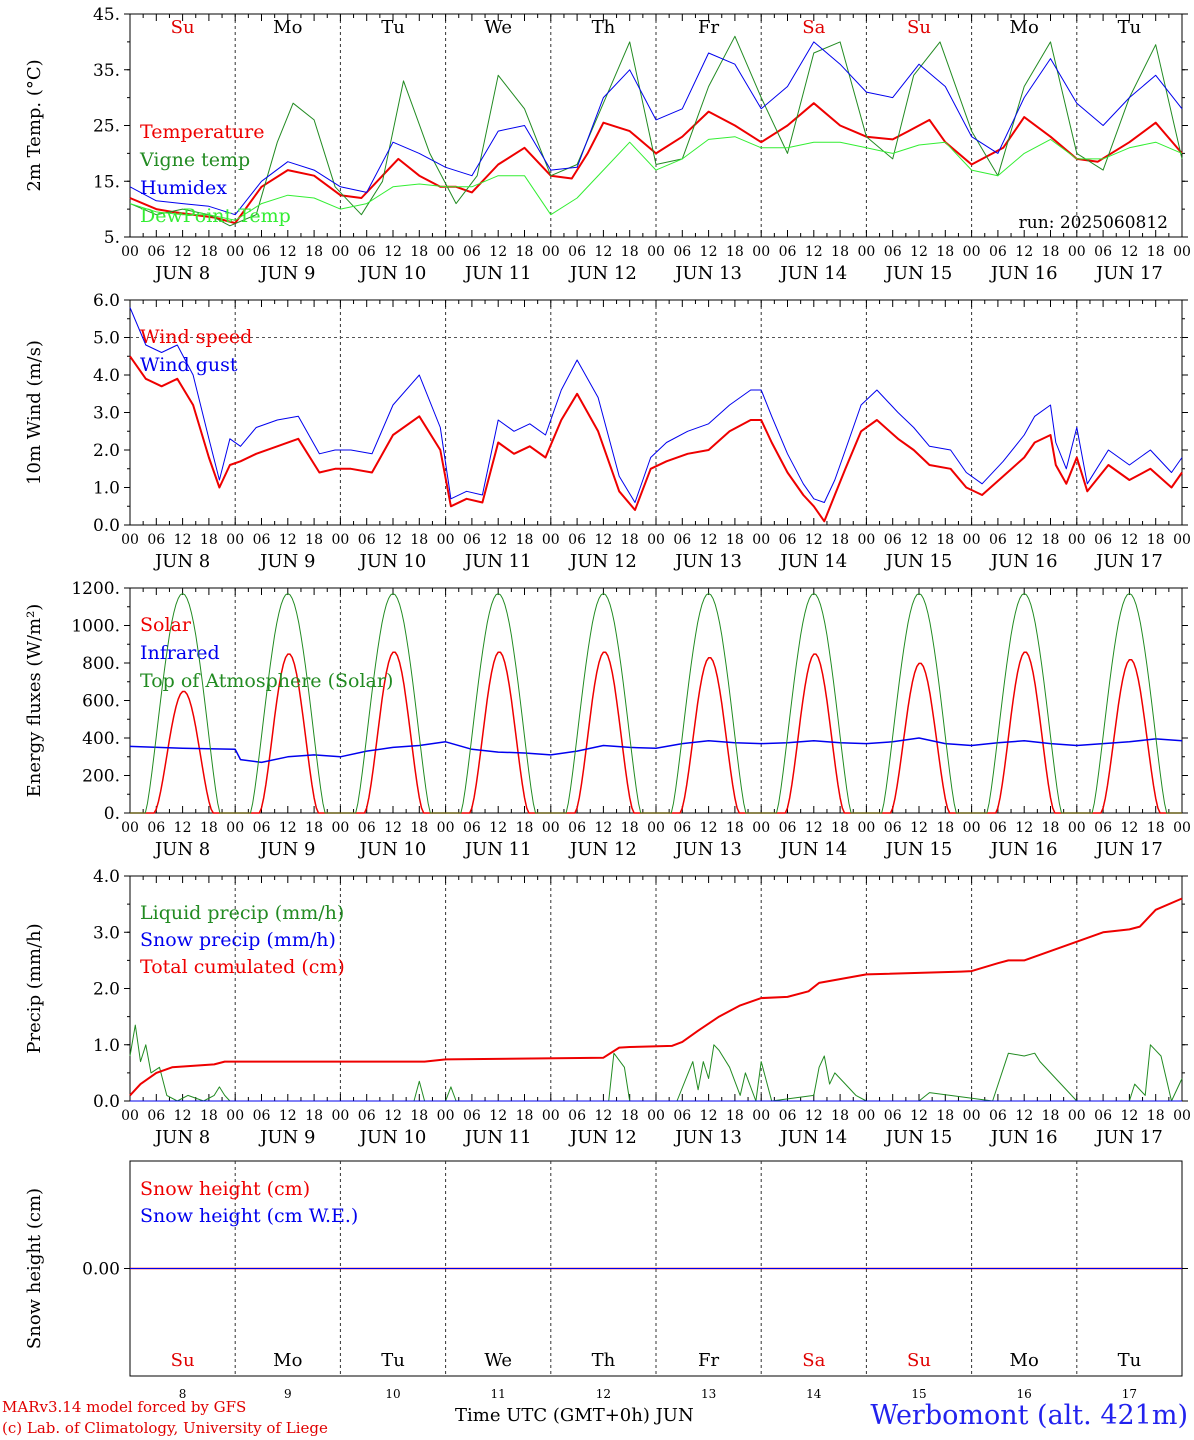 The image size is (1194, 1440). Describe the element at coordinates (604, 27) in the screenshot. I see `weekday-label: Th` at that location.